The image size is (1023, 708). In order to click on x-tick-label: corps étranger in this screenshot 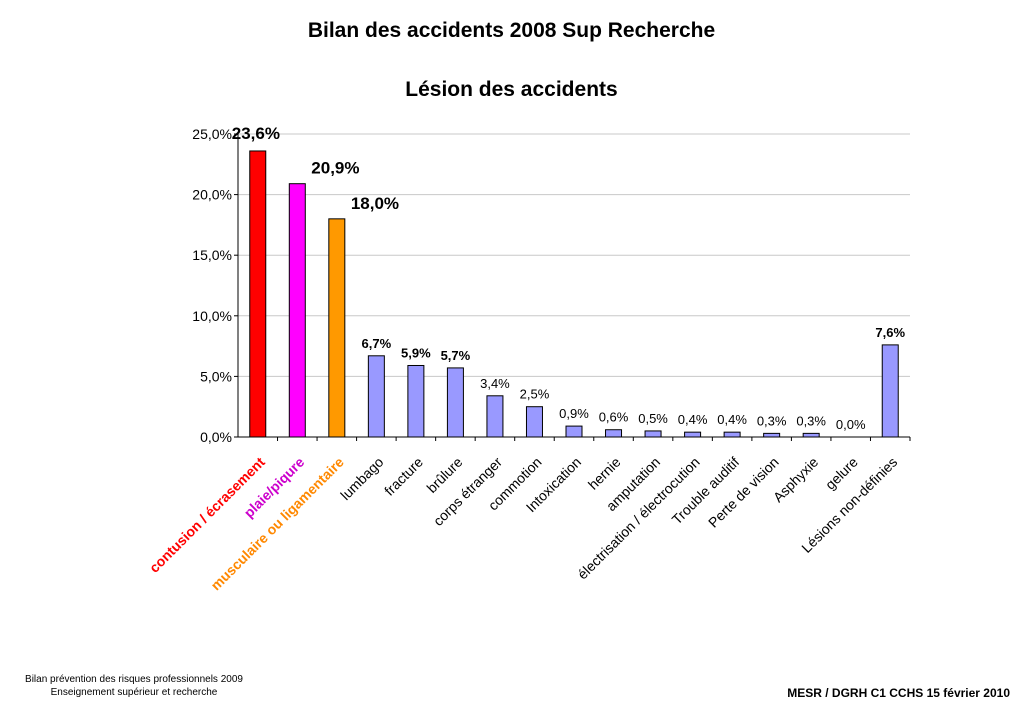, I will do `click(467, 491)`.